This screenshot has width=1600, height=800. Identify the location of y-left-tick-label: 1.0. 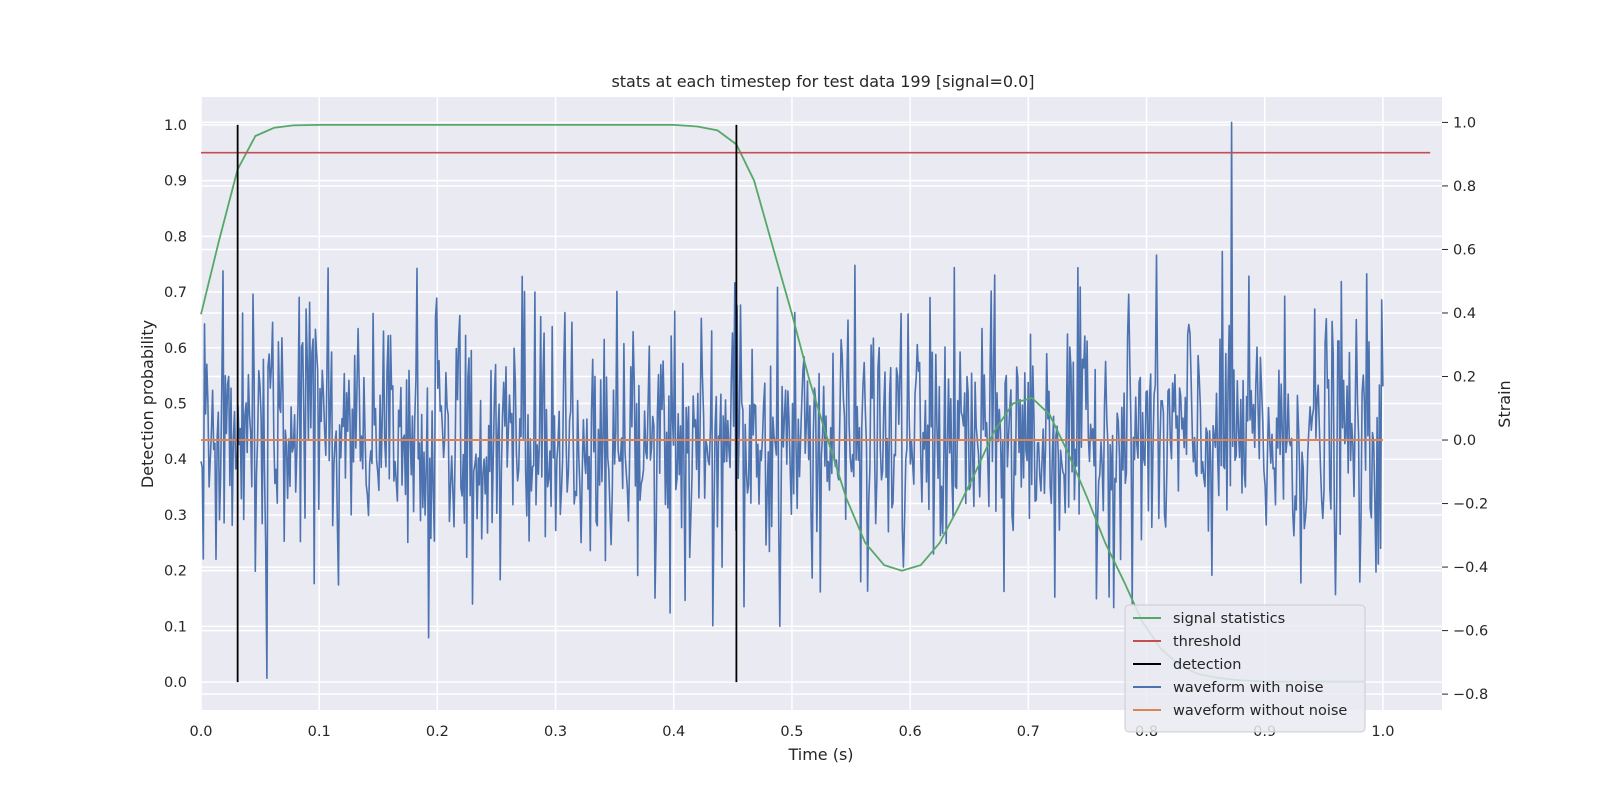
(175, 126).